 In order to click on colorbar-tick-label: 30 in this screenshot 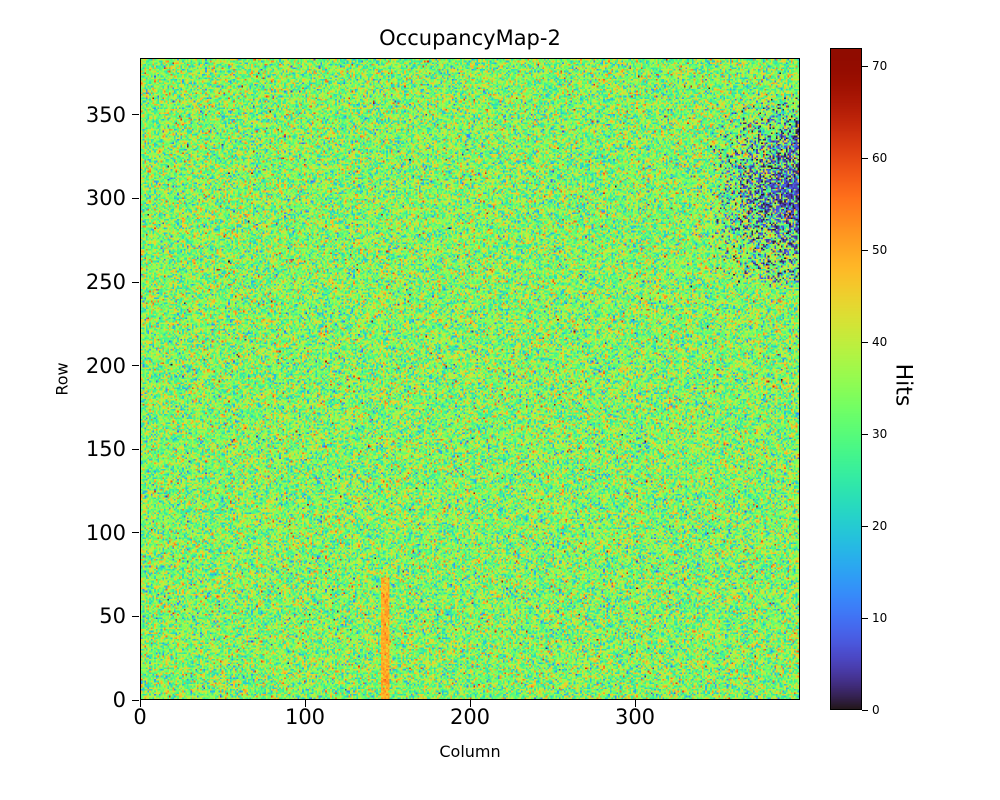, I will do `click(880, 434)`.